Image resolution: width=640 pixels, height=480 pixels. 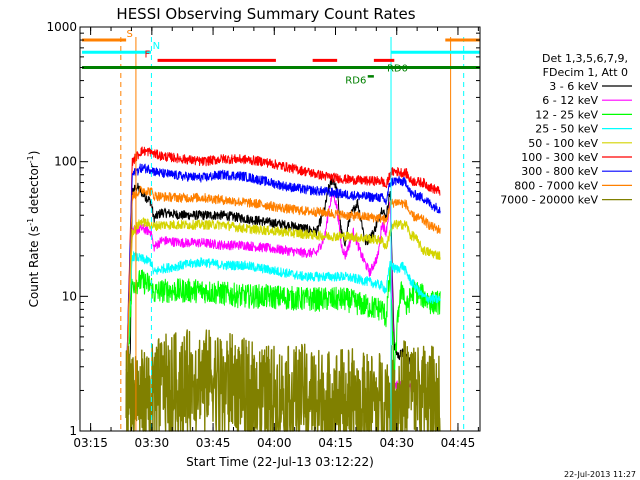 I want to click on footer-timestamp: 22-Jul-2013 11:27, so click(x=600, y=474).